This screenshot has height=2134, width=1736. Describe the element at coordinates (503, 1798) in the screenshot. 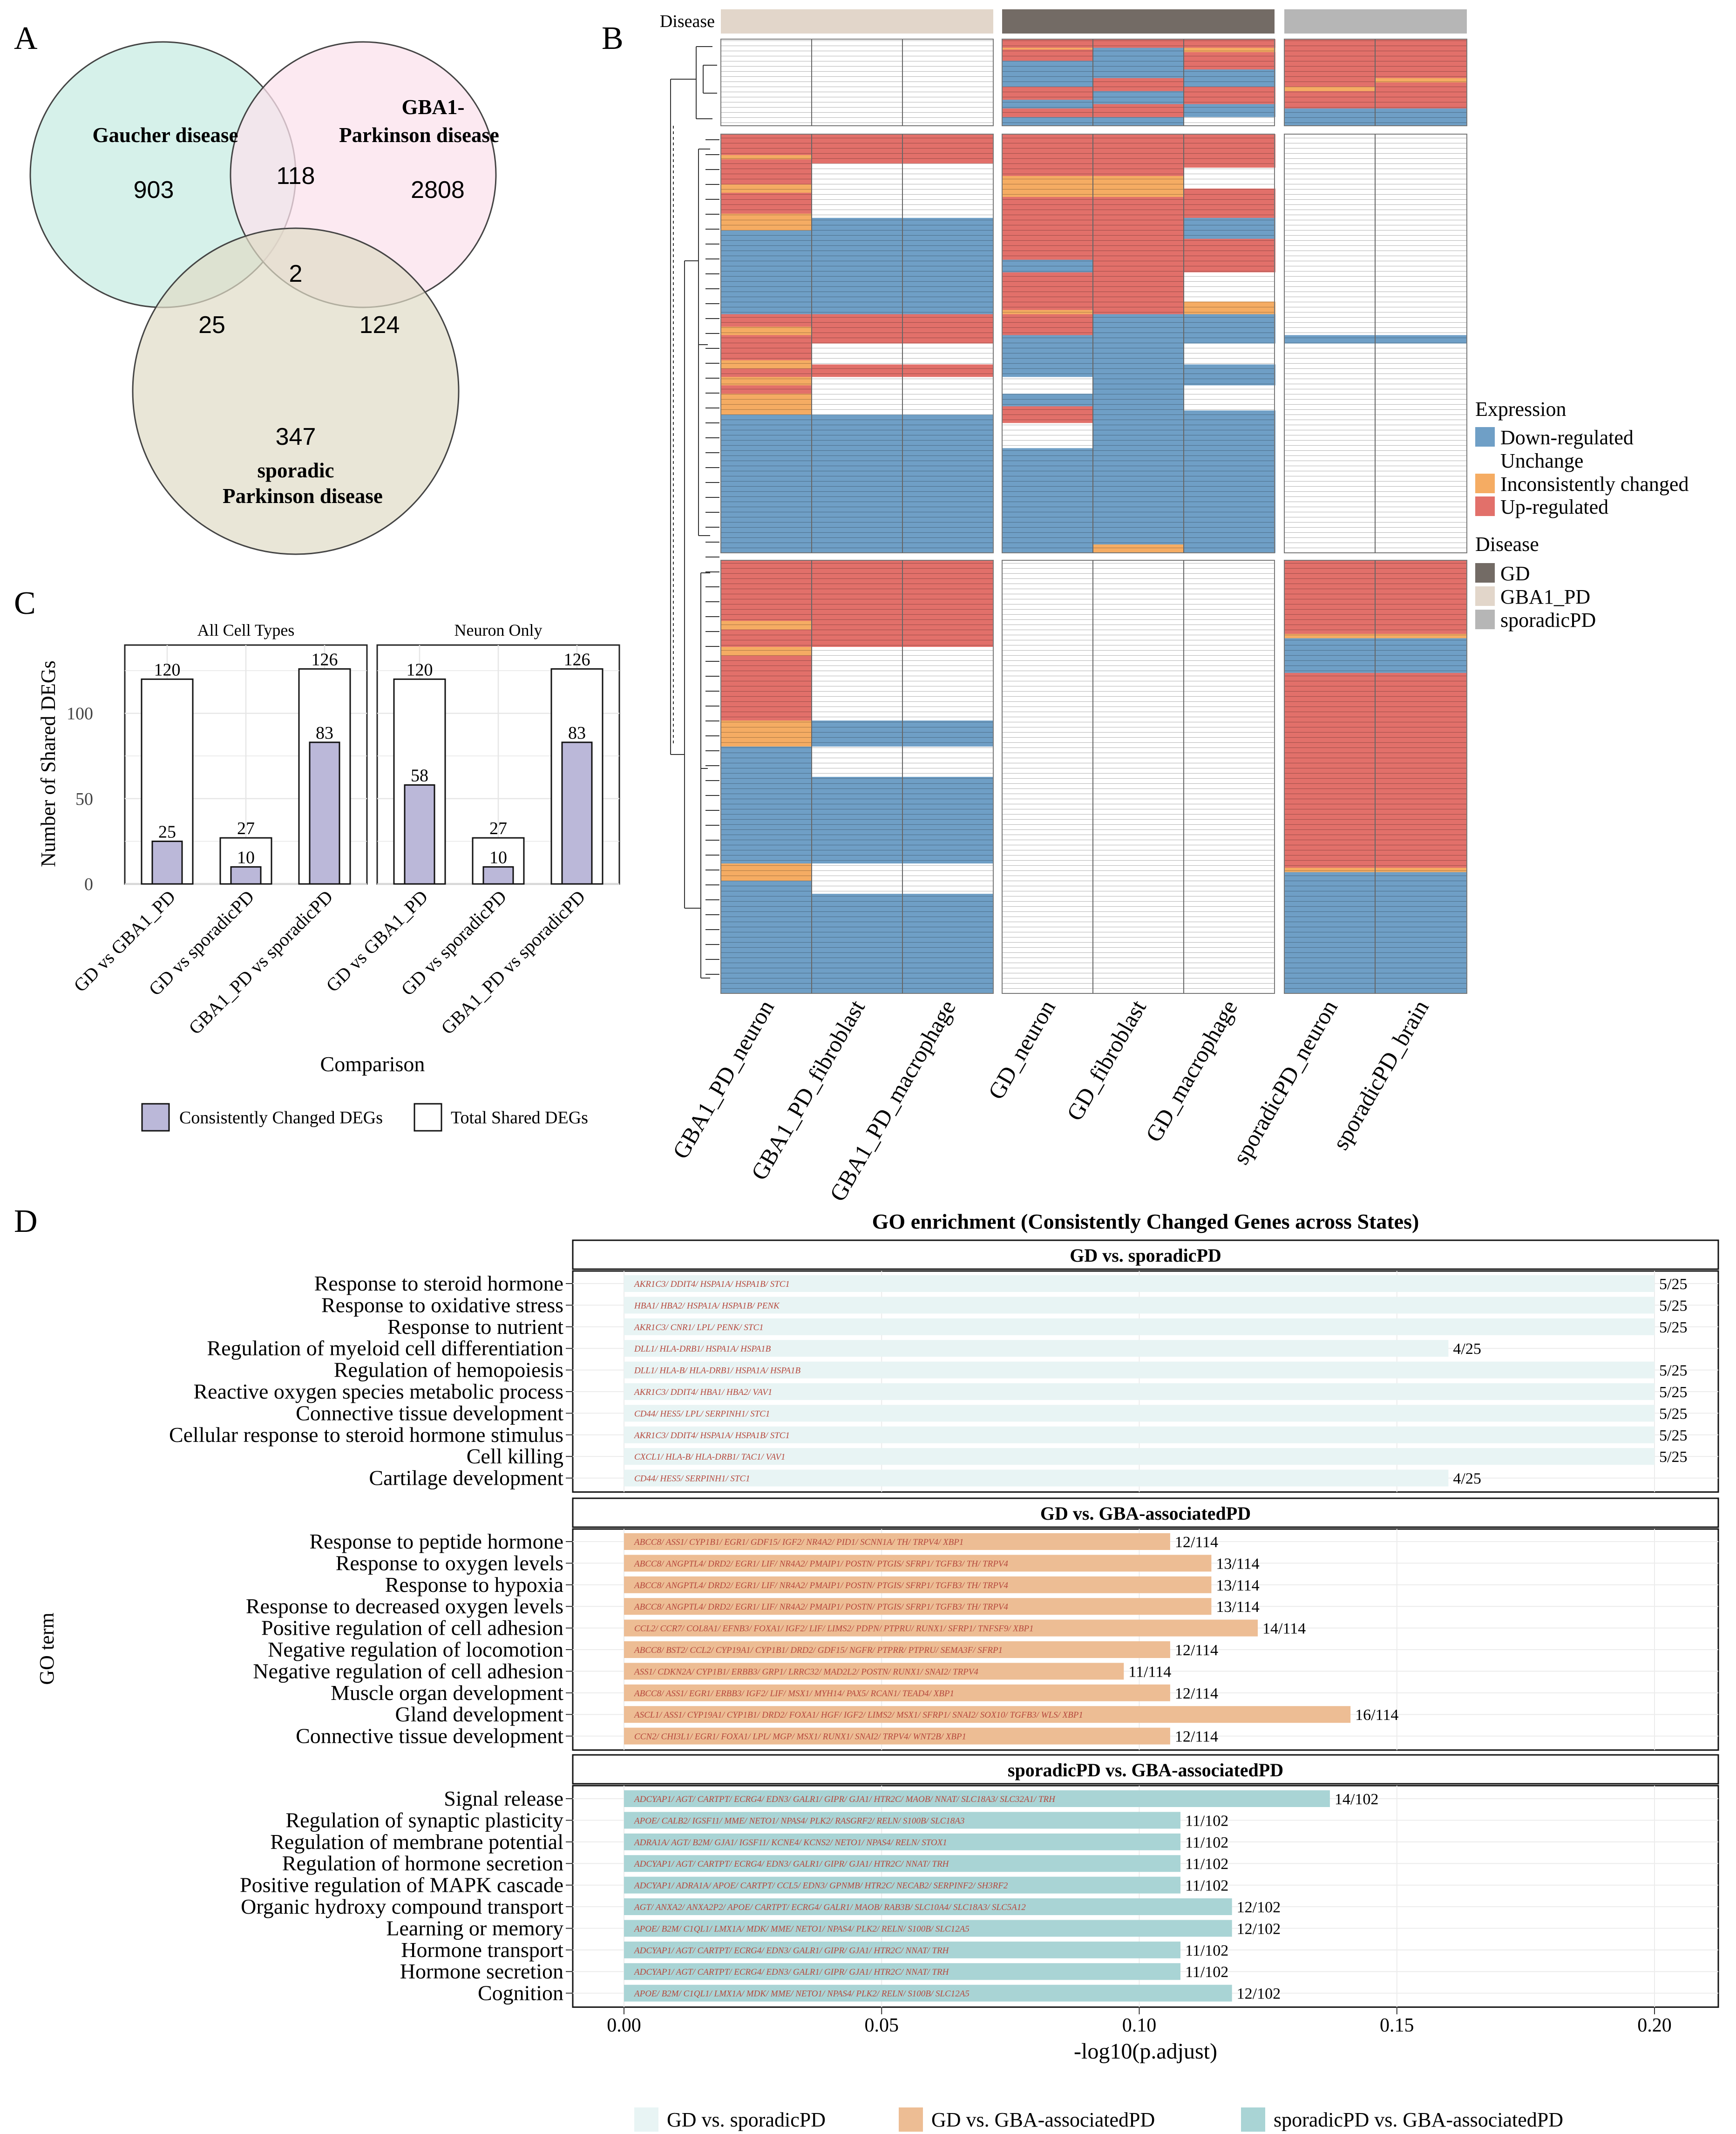

I see `go-term-label: Signal release` at that location.